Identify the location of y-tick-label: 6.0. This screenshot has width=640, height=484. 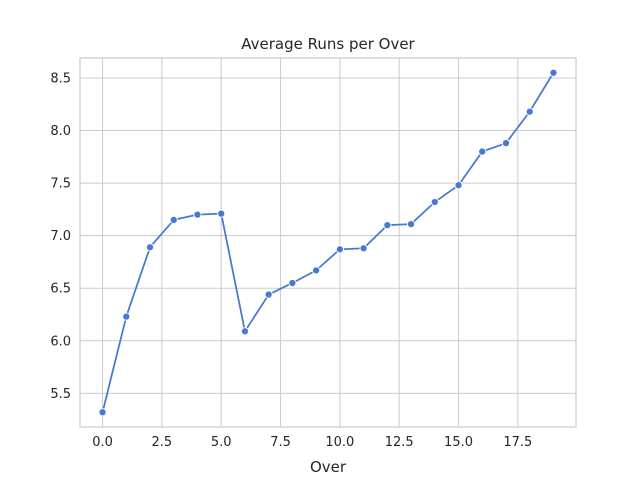
(60, 341).